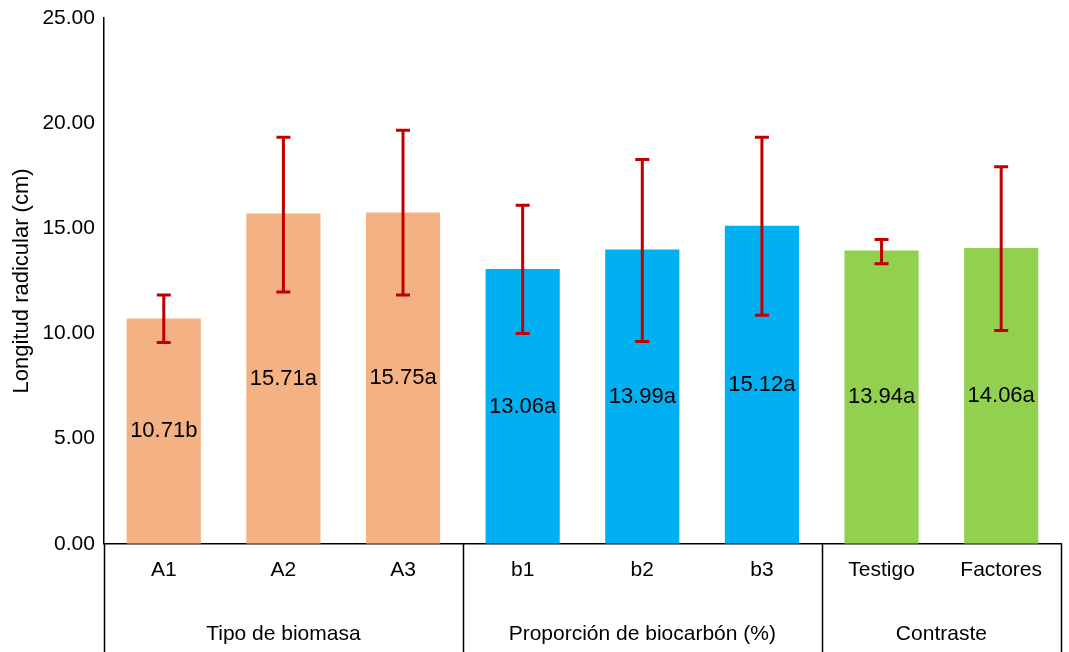 Image resolution: width=1069 pixels, height=652 pixels. I want to click on data-label: 13.99a, so click(642, 395).